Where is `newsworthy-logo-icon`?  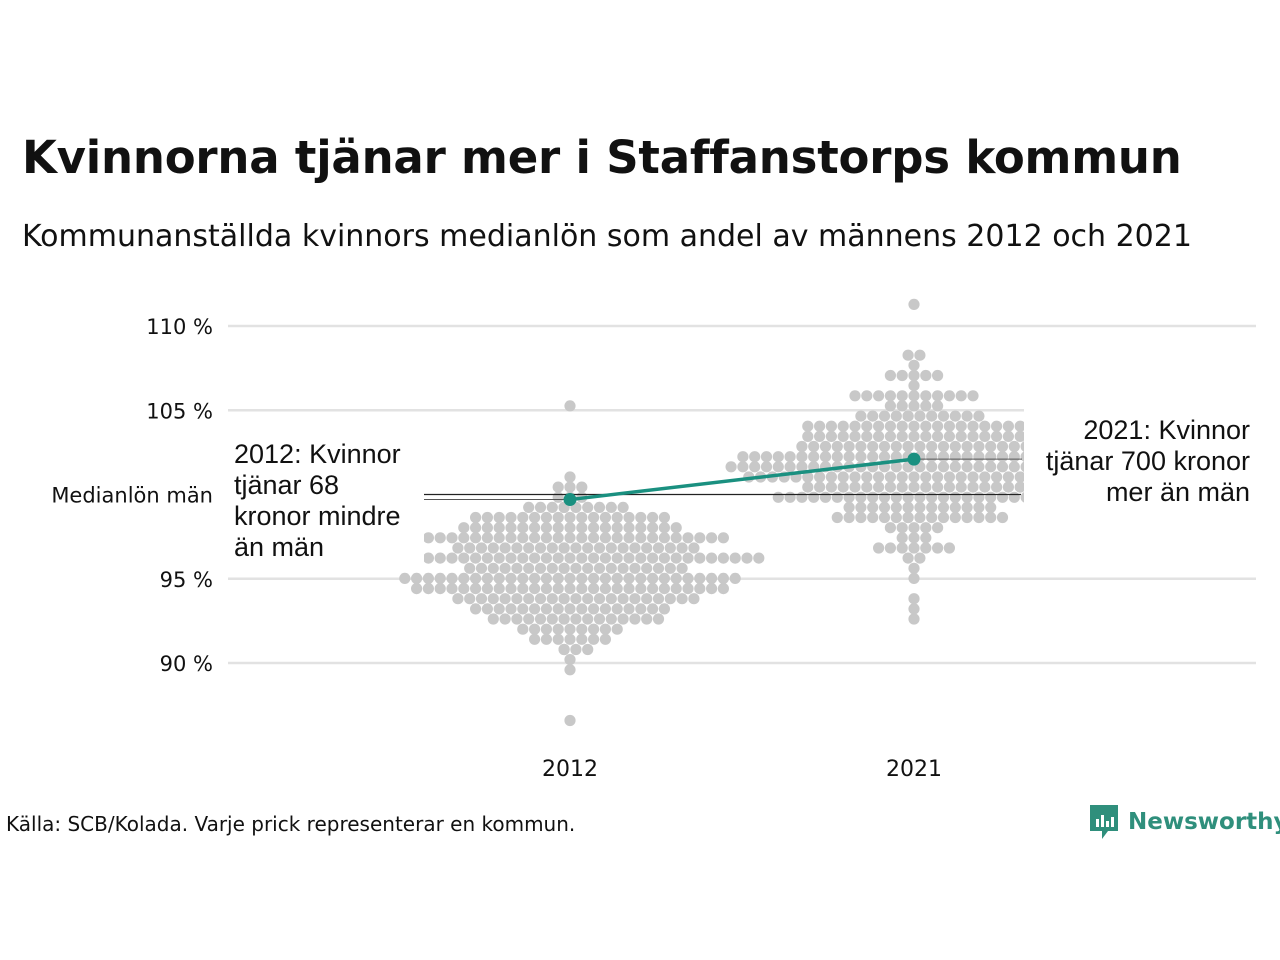
newsworthy-logo-icon is located at coordinates (1104, 822).